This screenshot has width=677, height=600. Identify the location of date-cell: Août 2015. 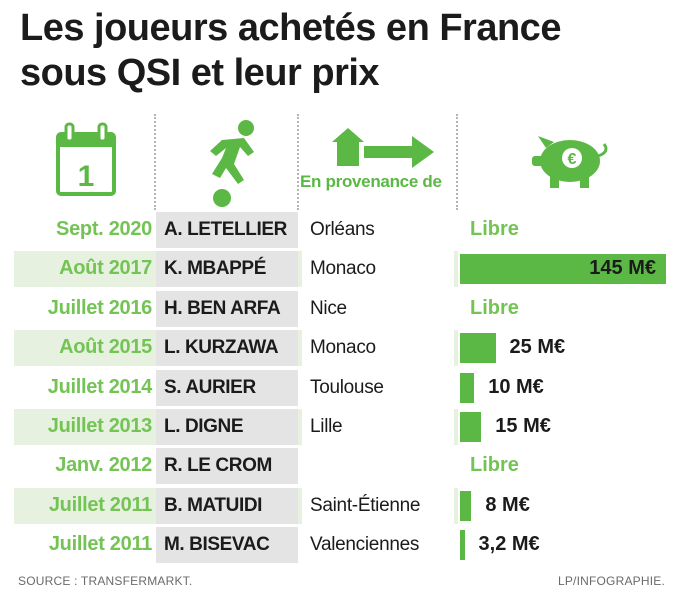
(105, 347).